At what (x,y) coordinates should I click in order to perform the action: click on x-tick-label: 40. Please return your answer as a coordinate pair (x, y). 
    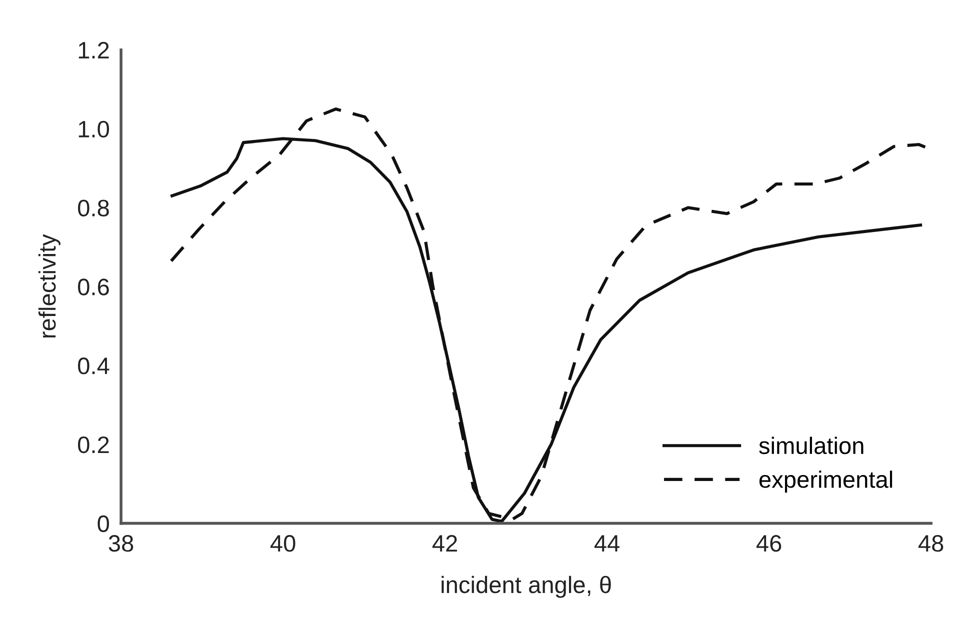
    Looking at the image, I should click on (283, 543).